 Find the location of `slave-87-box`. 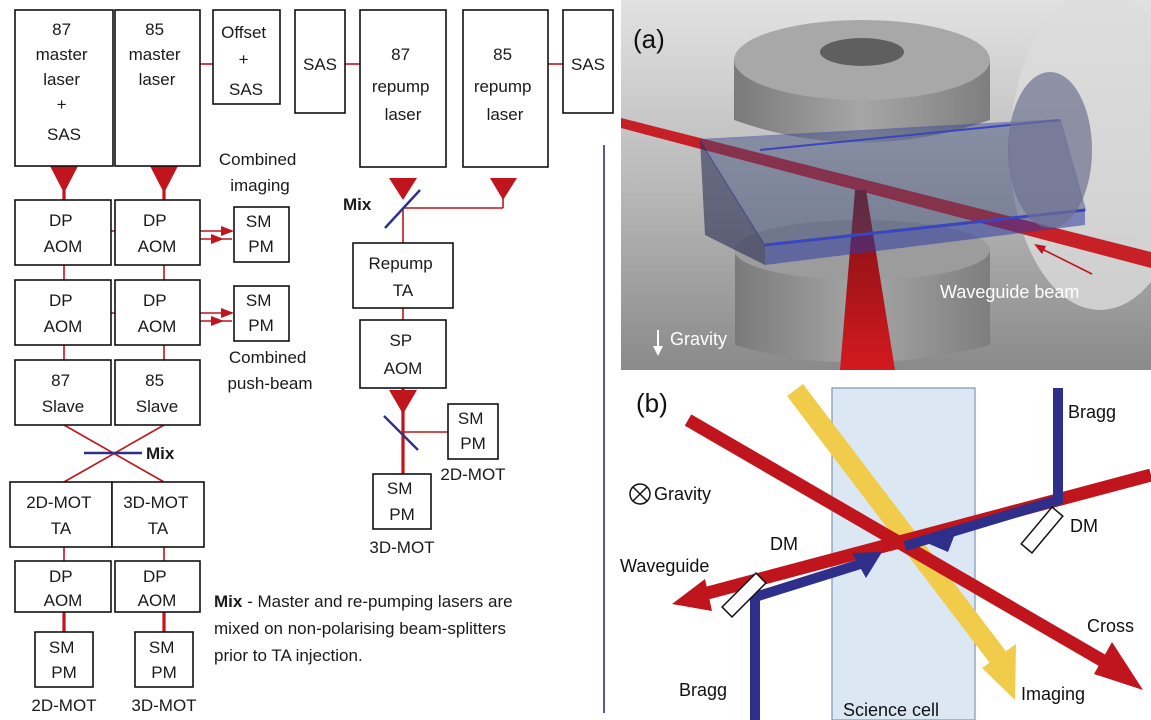

slave-87-box is located at coordinates (63, 392).